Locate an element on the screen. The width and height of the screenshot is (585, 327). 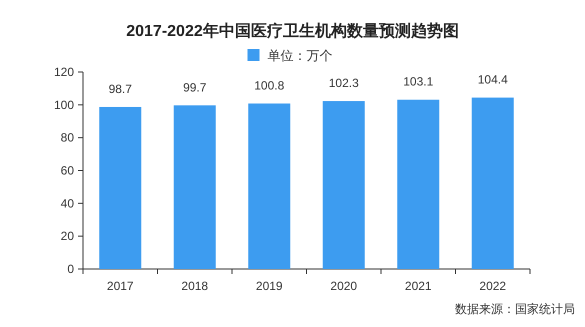
xtick: 2022 is located at coordinates (492, 286).